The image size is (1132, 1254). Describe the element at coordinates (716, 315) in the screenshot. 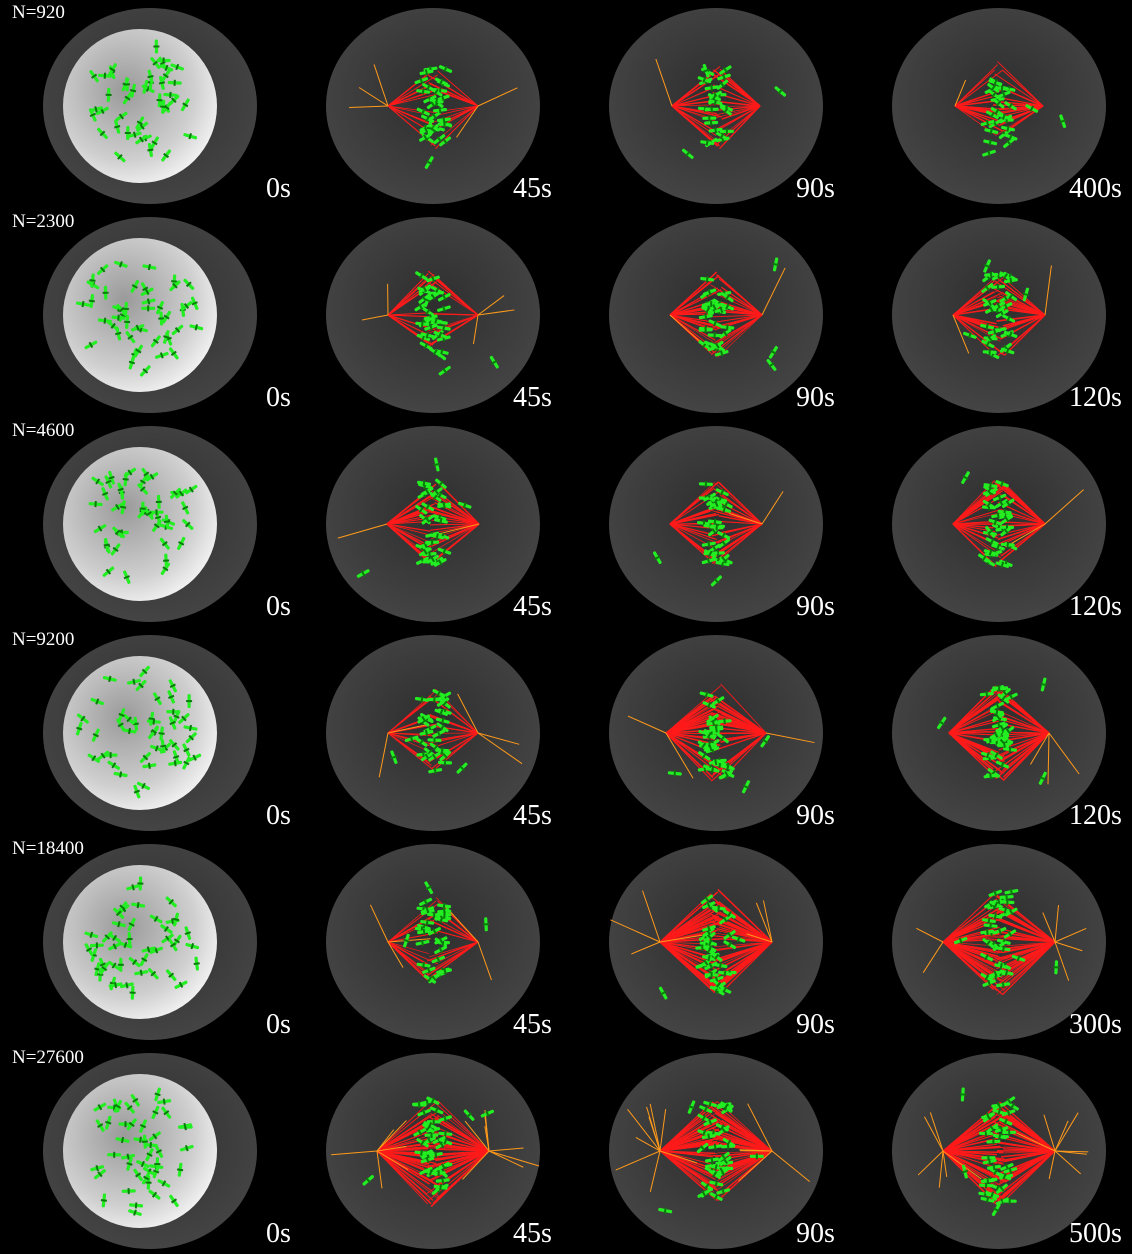

I see `cell-body` at that location.